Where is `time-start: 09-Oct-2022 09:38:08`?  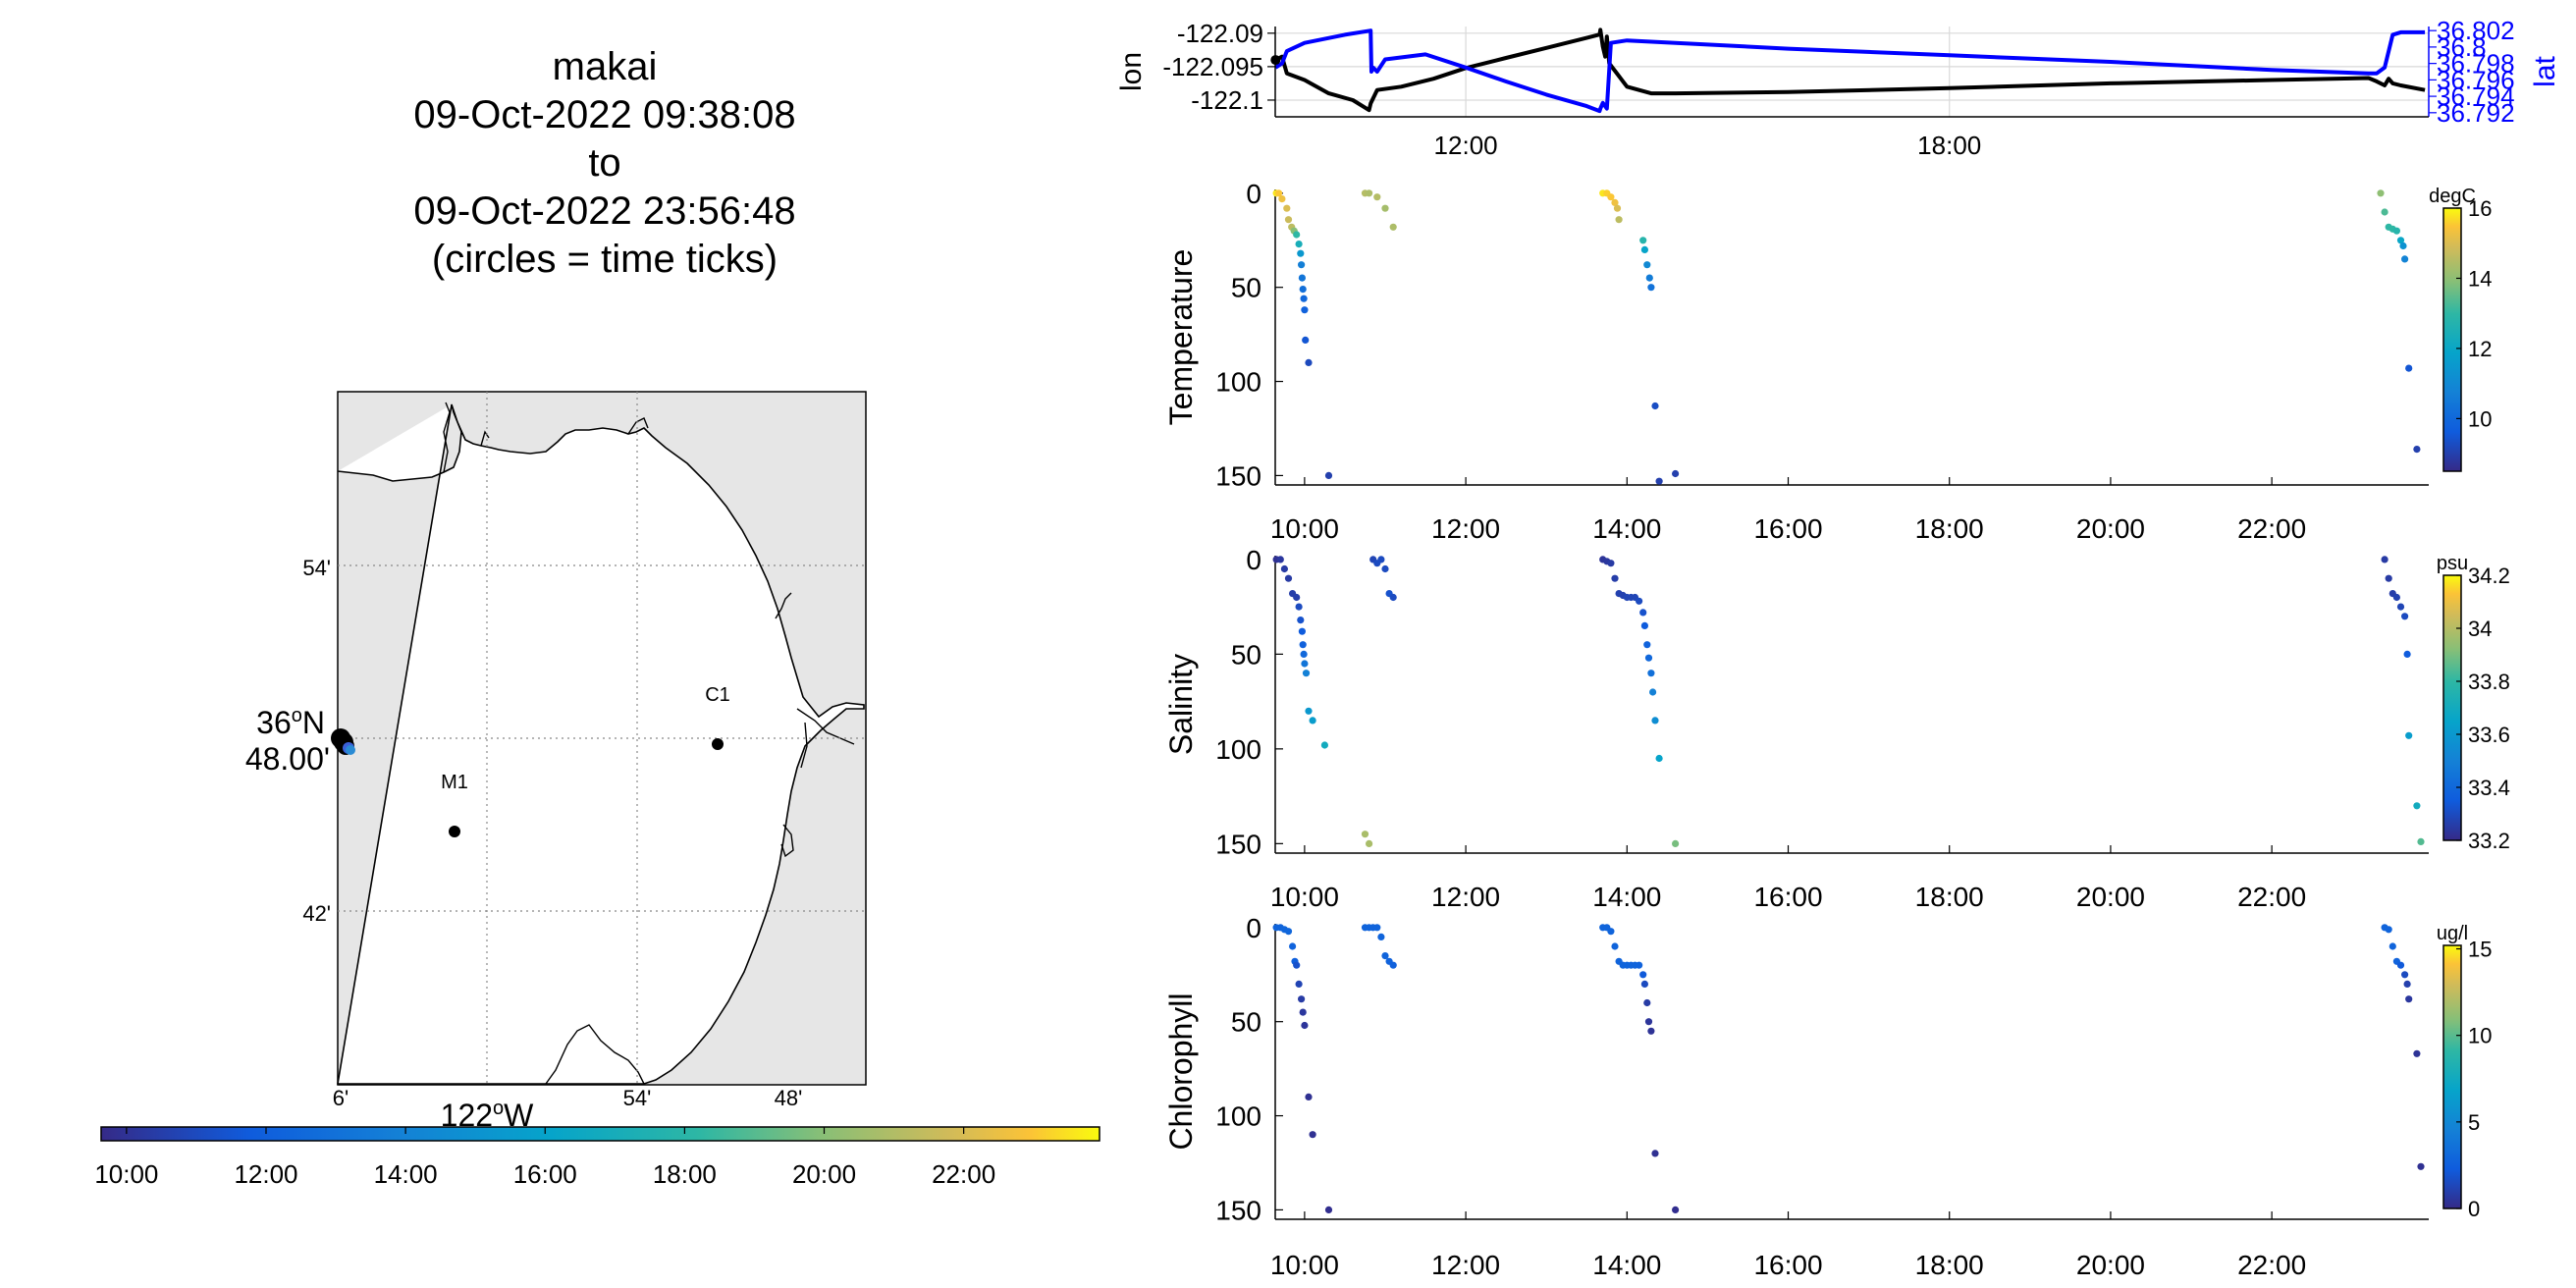
time-start: 09-Oct-2022 09:38:08 is located at coordinates (604, 114).